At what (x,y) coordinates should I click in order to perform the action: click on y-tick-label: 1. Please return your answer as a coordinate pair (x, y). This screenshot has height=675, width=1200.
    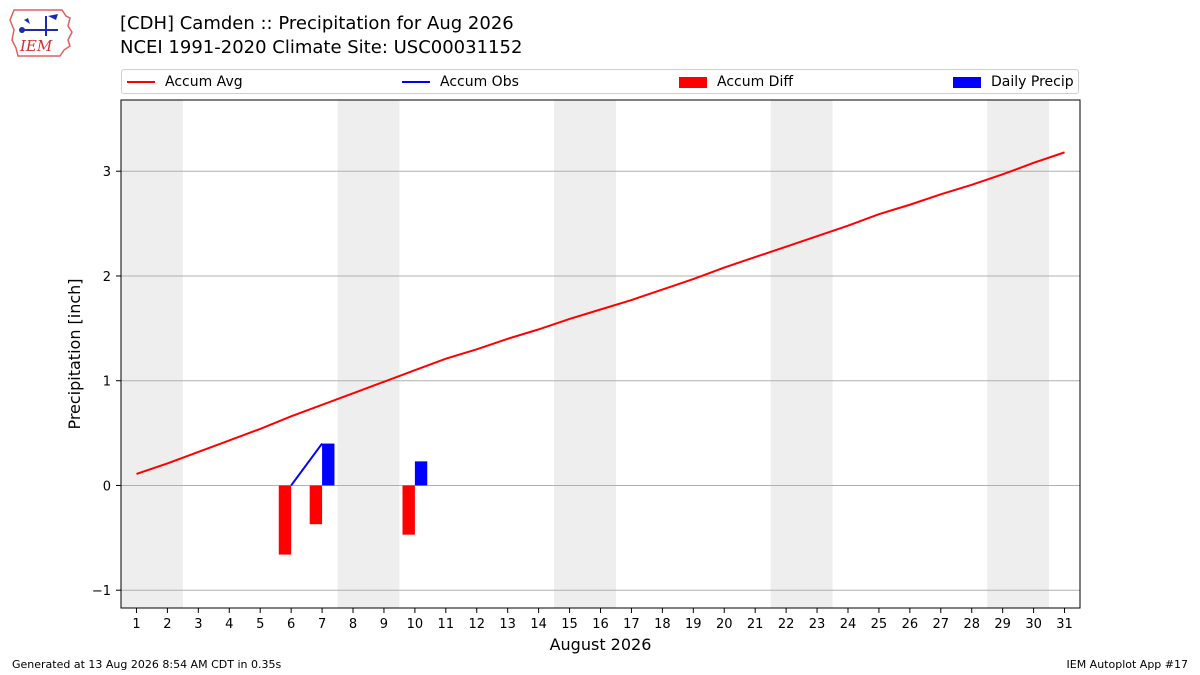
    Looking at the image, I should click on (107, 382).